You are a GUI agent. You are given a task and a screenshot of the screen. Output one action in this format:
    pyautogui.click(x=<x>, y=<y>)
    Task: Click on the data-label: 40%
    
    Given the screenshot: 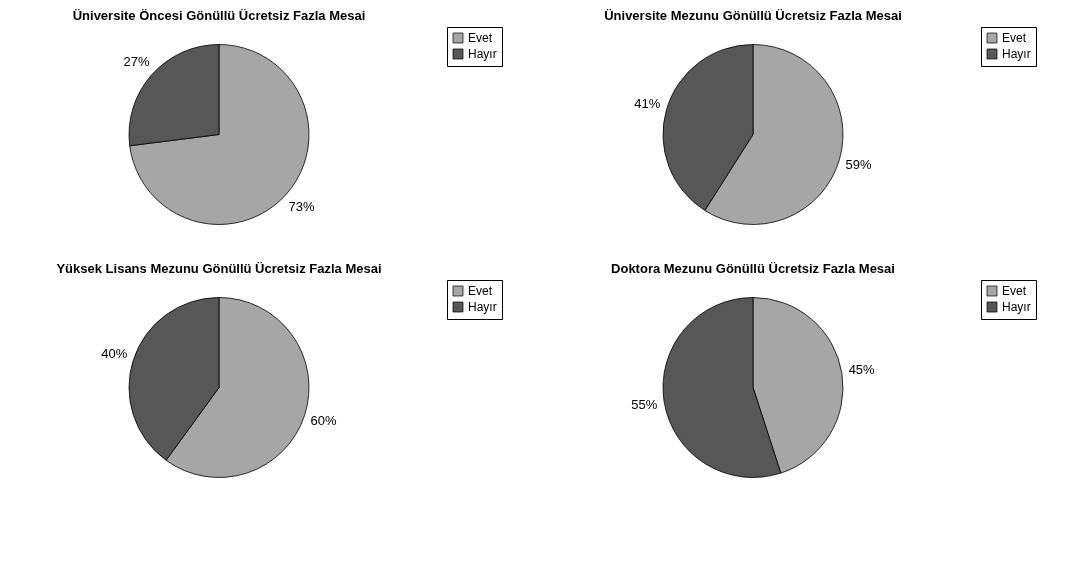 What is the action you would take?
    pyautogui.click(x=114, y=353)
    